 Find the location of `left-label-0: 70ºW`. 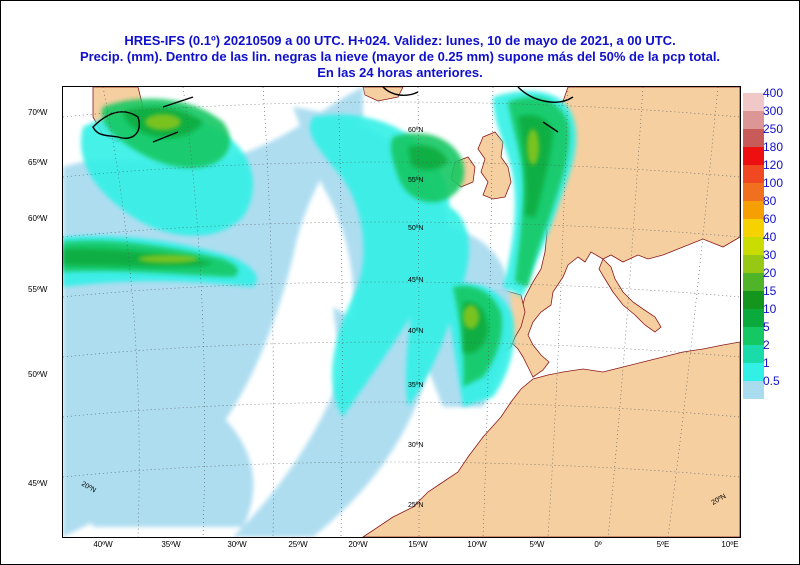

left-label-0: 70ºW is located at coordinates (38, 112).